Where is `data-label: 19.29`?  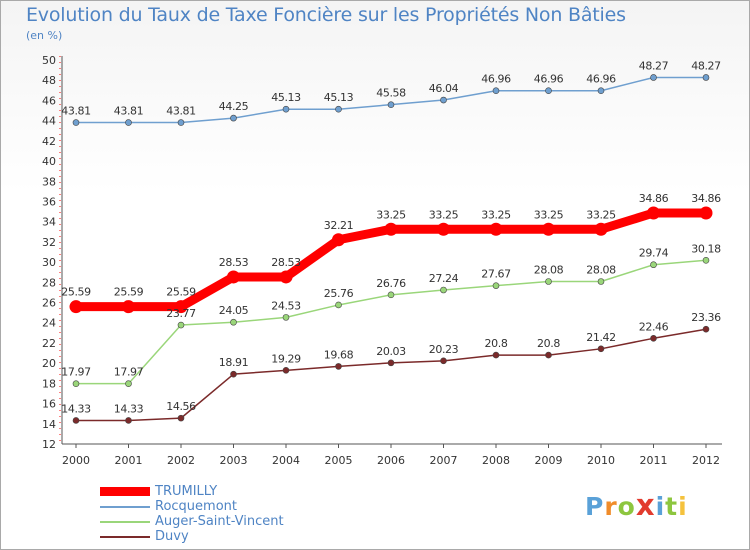 data-label: 19.29 is located at coordinates (286, 358).